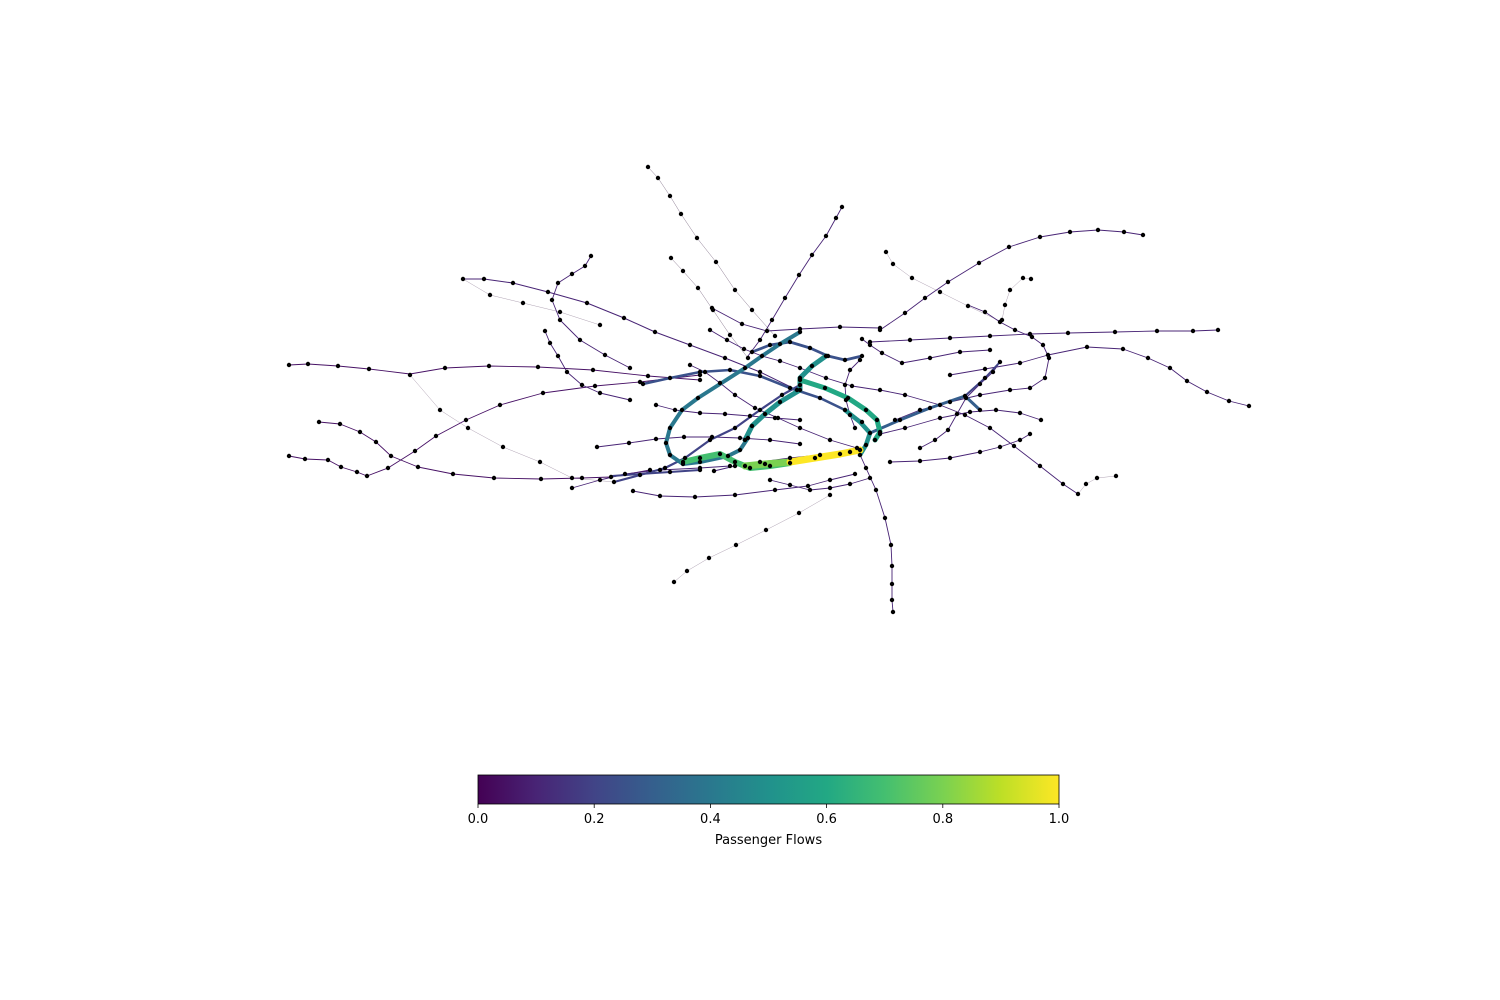 Image resolution: width=1500 pixels, height=1000 pixels. What do you see at coordinates (768, 789) in the screenshot?
I see `colorbar-gradient` at bounding box center [768, 789].